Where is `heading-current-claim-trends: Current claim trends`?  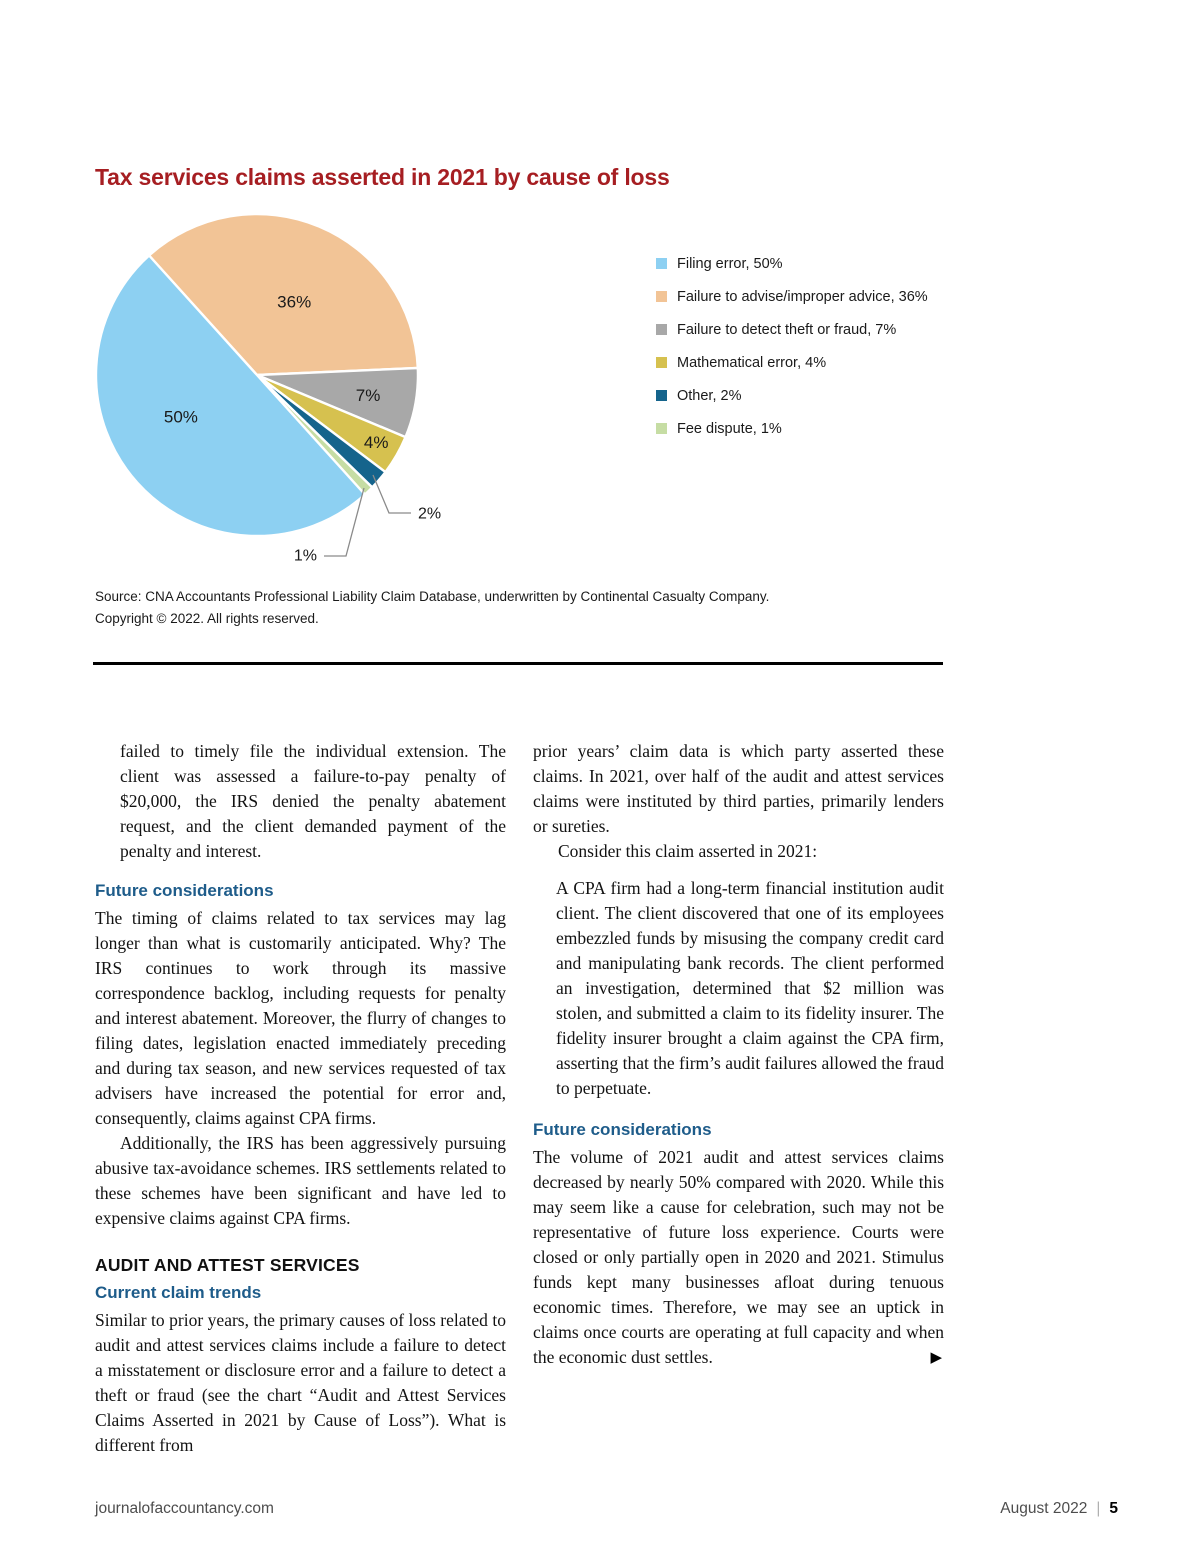 heading-current-claim-trends: Current claim trends is located at coordinates (178, 1292).